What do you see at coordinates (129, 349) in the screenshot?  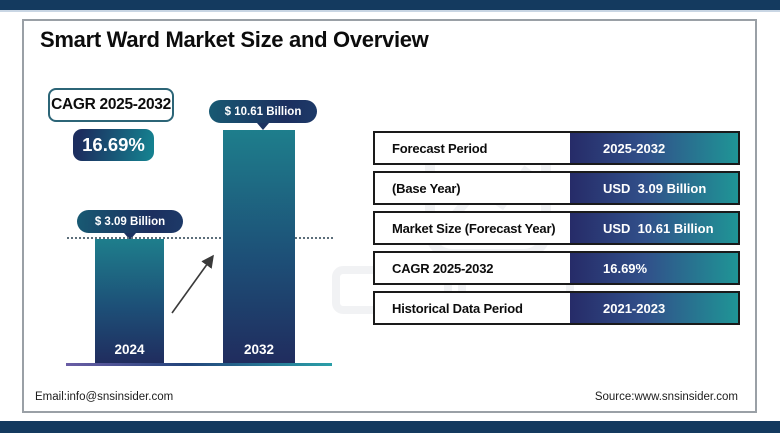 I see `bar-label-2024: 2024` at bounding box center [129, 349].